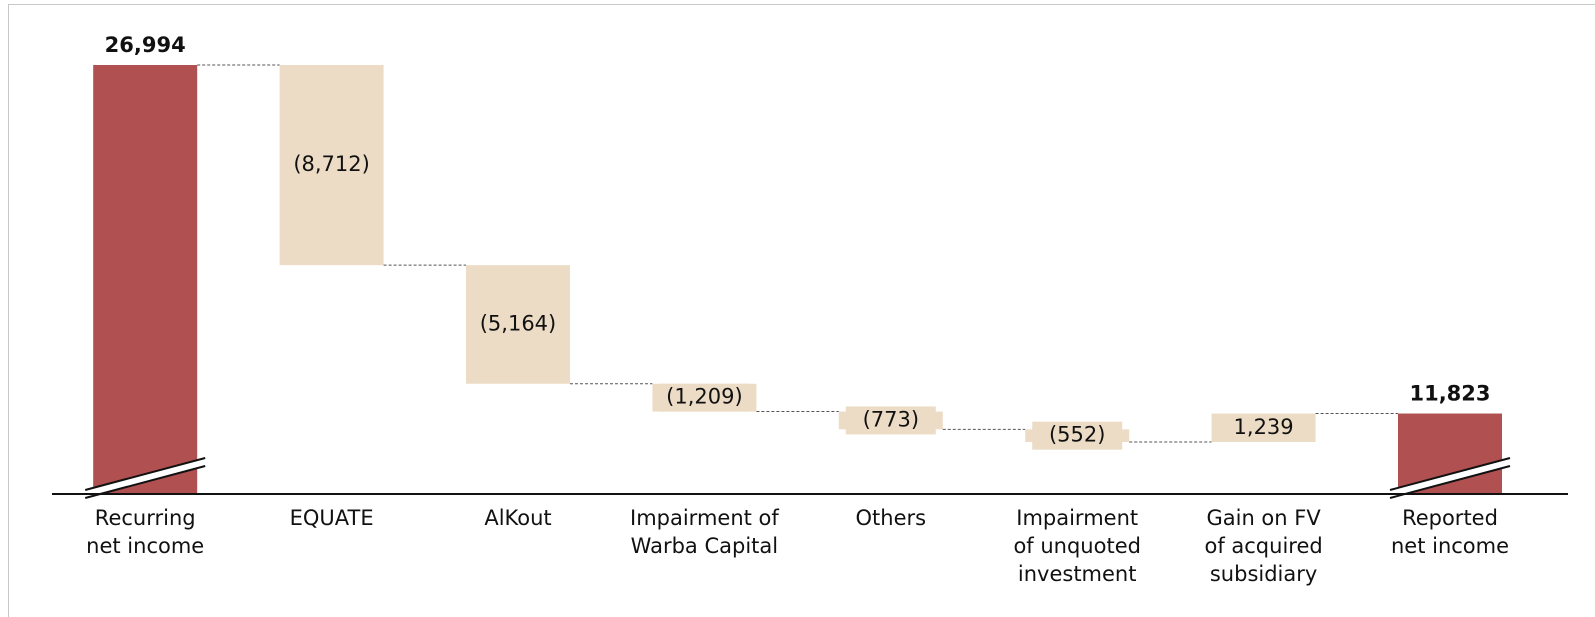  What do you see at coordinates (1077, 518) in the screenshot?
I see `x-tick-label: Impairment` at bounding box center [1077, 518].